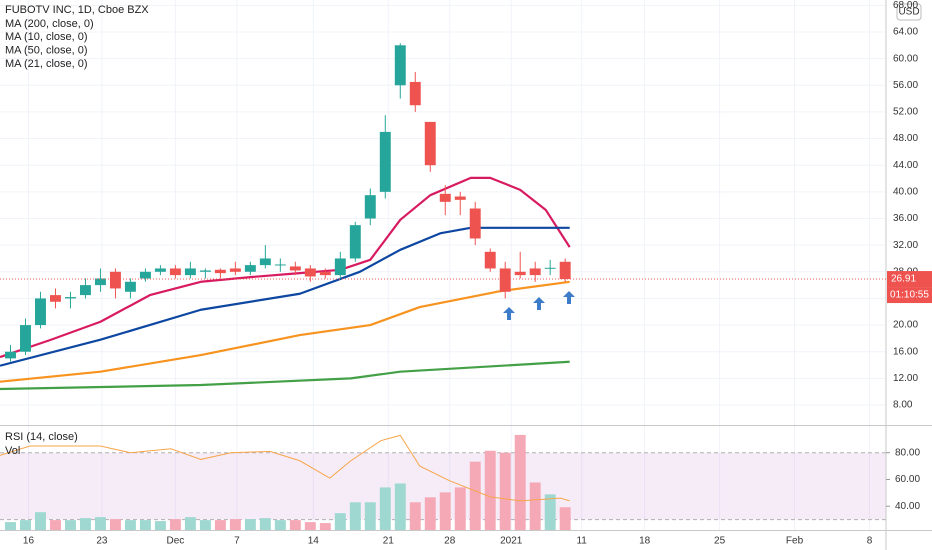 Image resolution: width=932 pixels, height=550 pixels. Describe the element at coordinates (870, 541) in the screenshot. I see `x-tick-label: 8` at that location.